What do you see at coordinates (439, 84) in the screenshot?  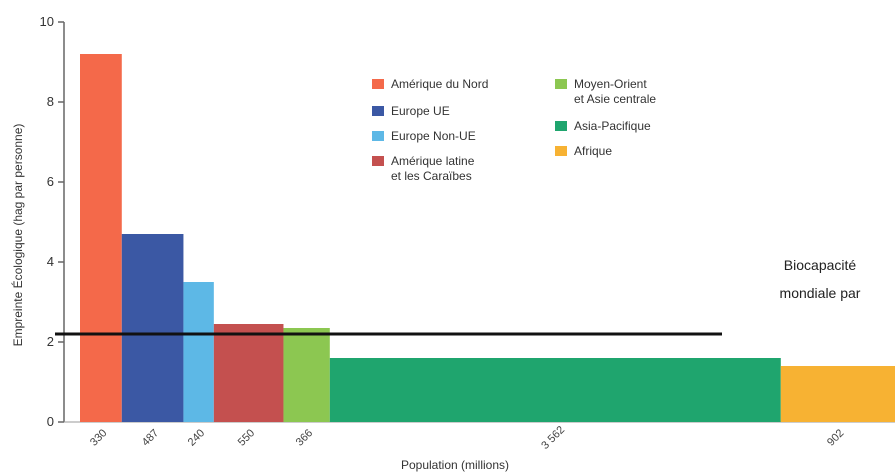 I see `legend-label: Amérique du Nord` at bounding box center [439, 84].